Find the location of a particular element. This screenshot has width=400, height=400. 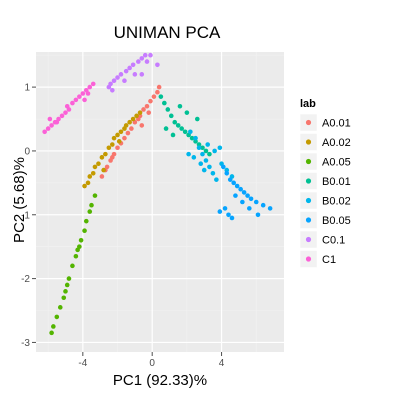

legend: A0.01 A0.02 A0.05 B0.01 B0.02 B0.05 C0.1 C1 is located at coordinates (325, 190).